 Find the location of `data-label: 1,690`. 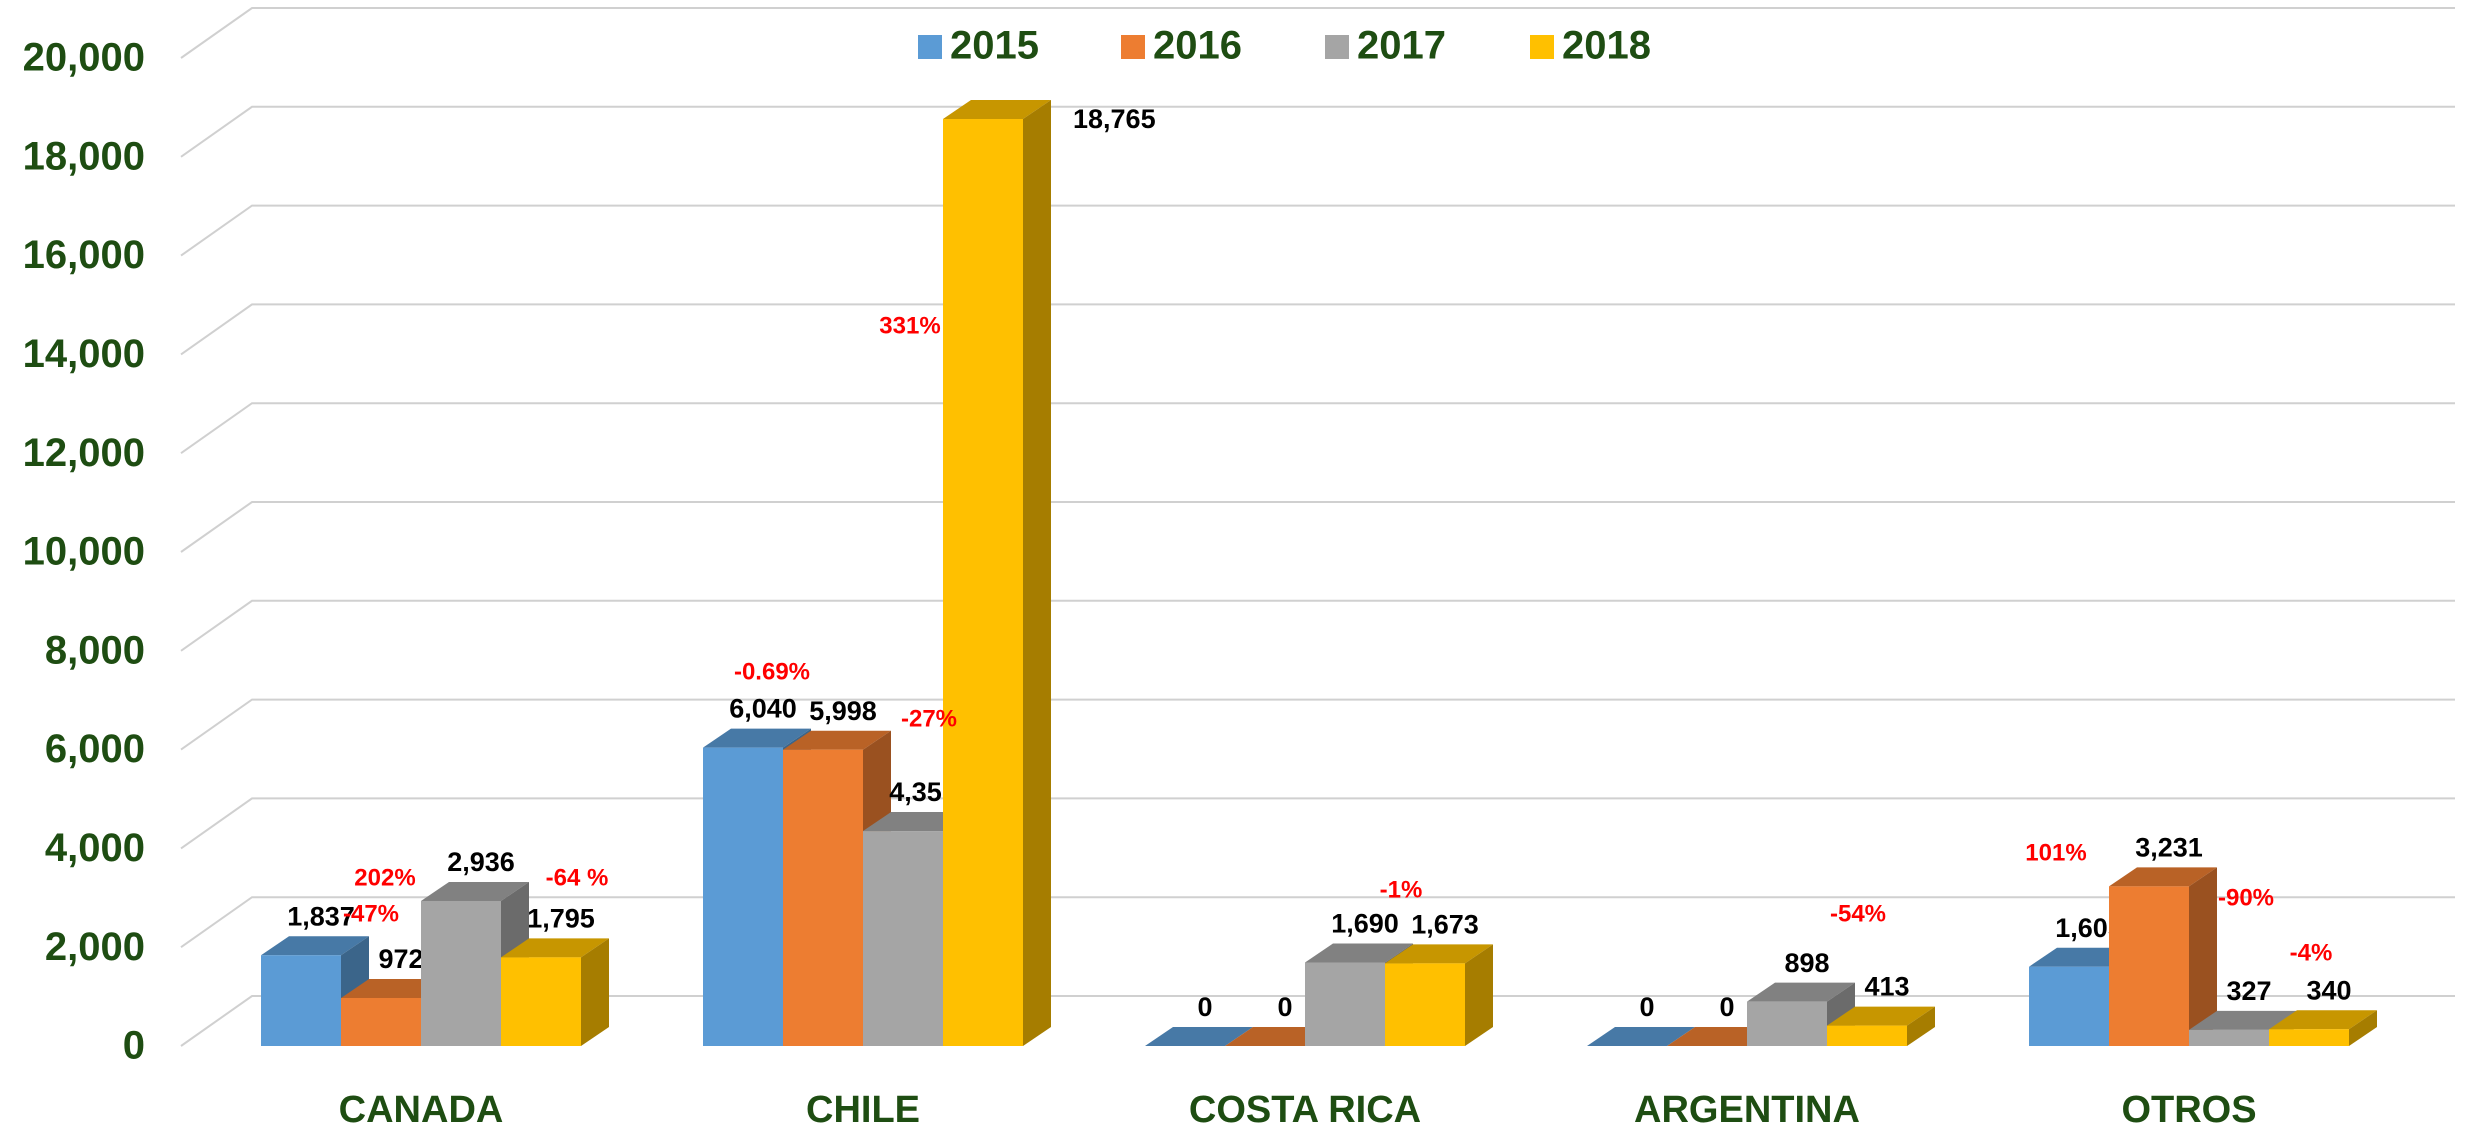

data-label: 1,690 is located at coordinates (1365, 924).